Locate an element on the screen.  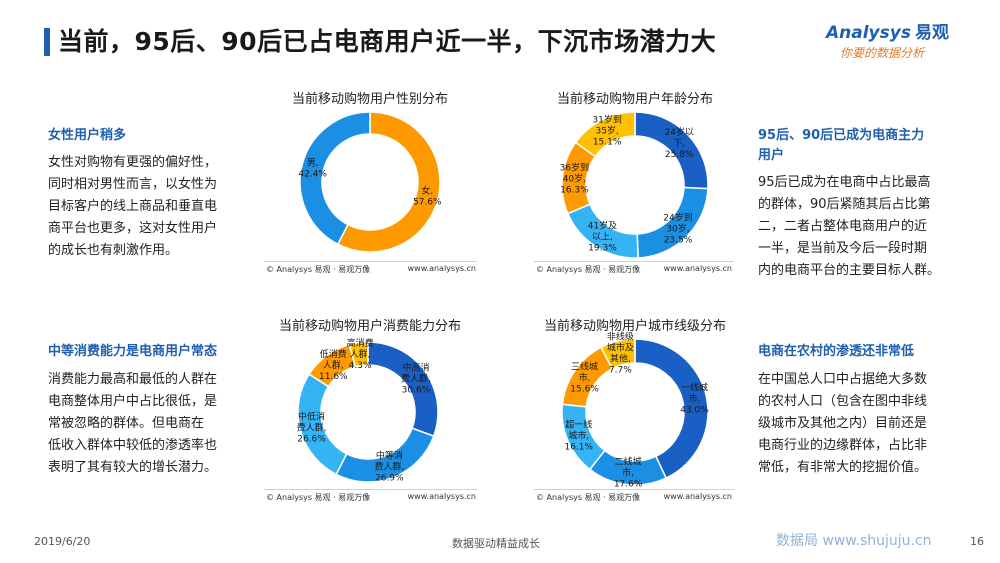
body-line: 常被忽略的群体。但电商在 is located at coordinates (126, 423).